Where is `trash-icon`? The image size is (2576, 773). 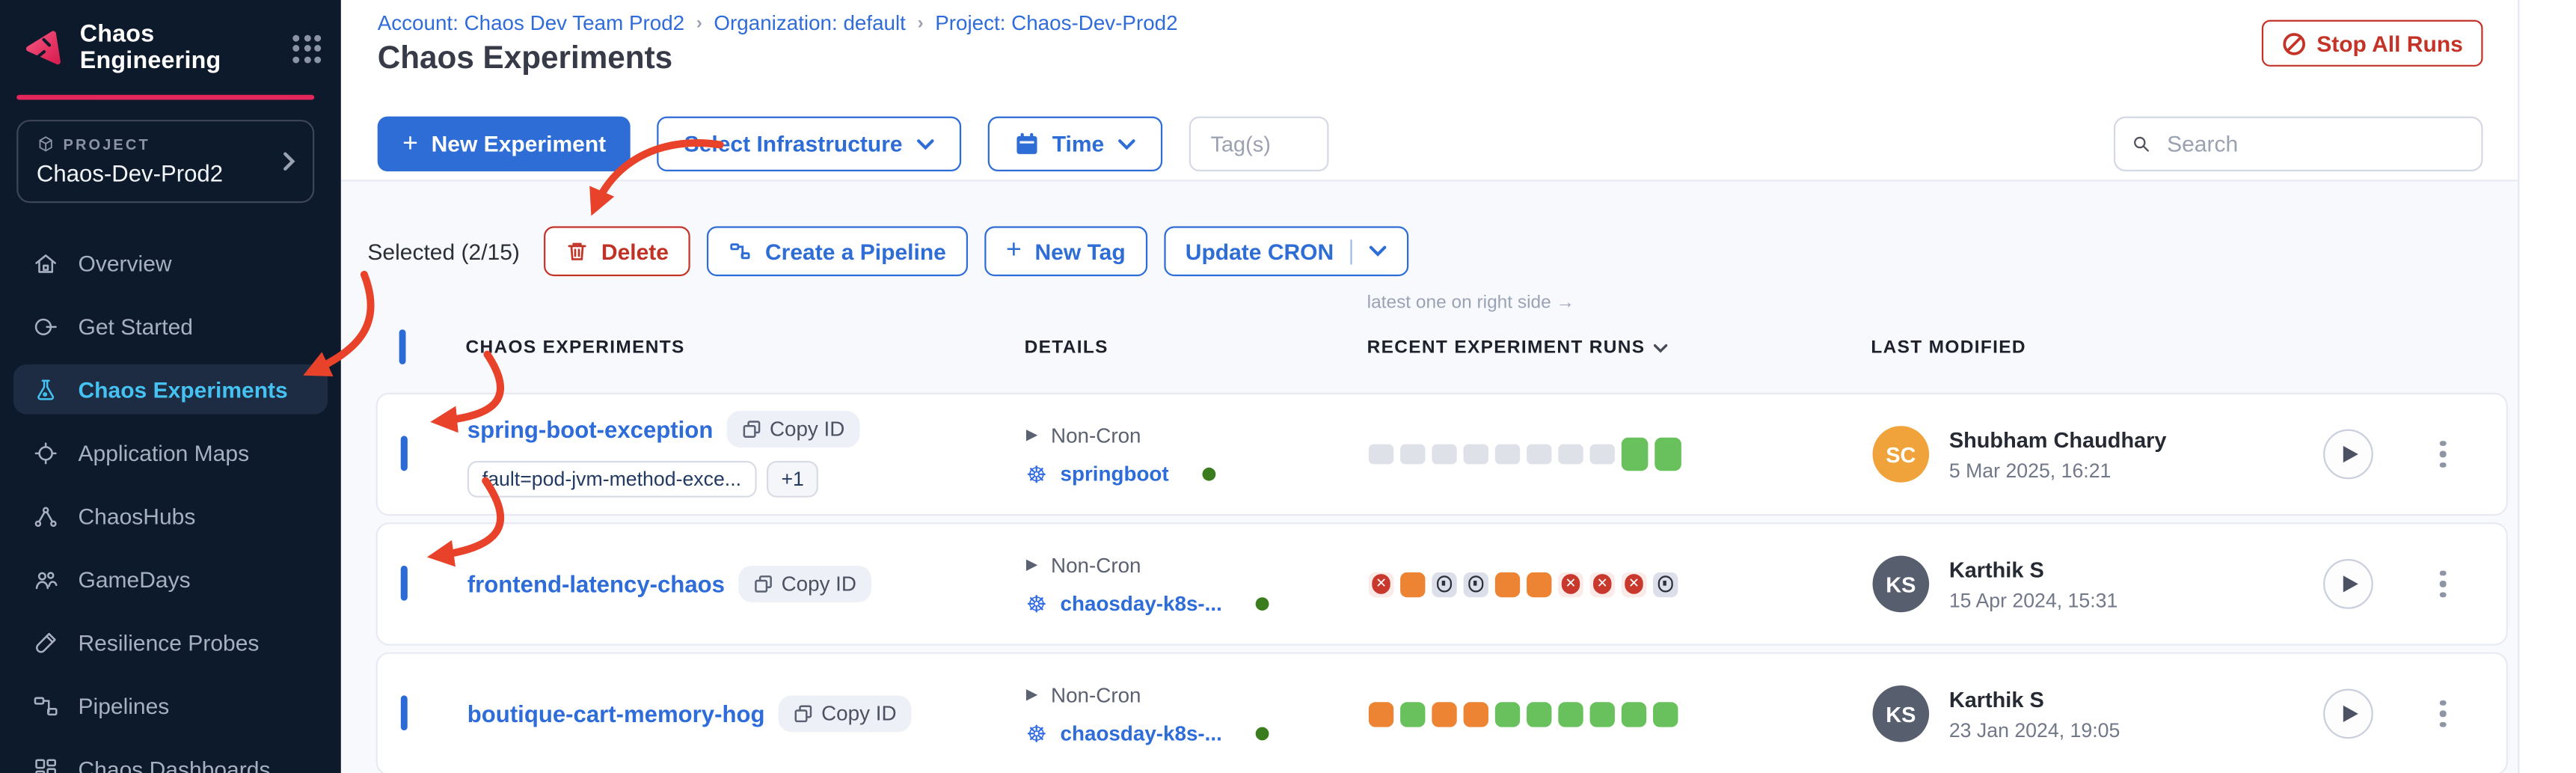 trash-icon is located at coordinates (576, 251).